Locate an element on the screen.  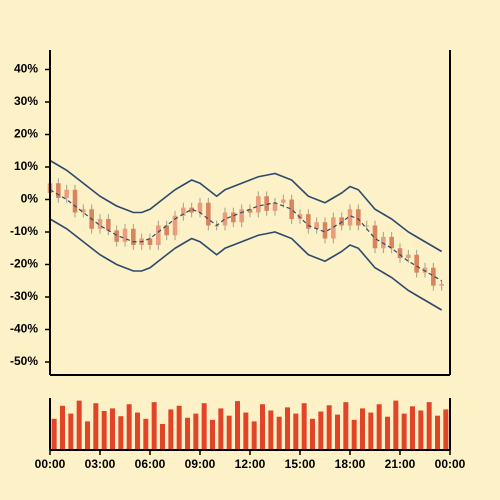
y-tick-label: 0% is located at coordinates (30, 199).